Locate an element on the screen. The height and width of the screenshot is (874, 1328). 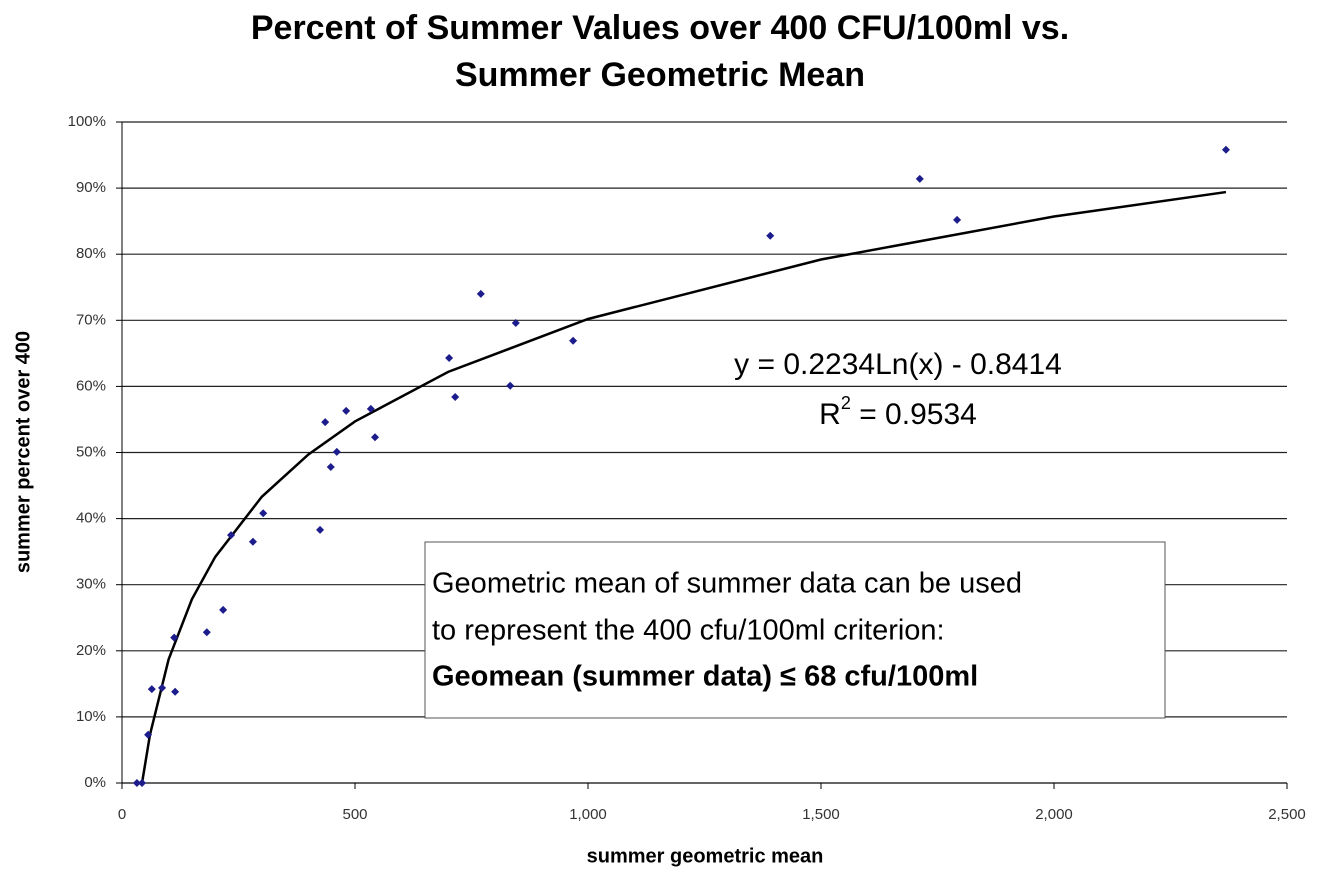
x-tick-label: 1,000 is located at coordinates (588, 814).